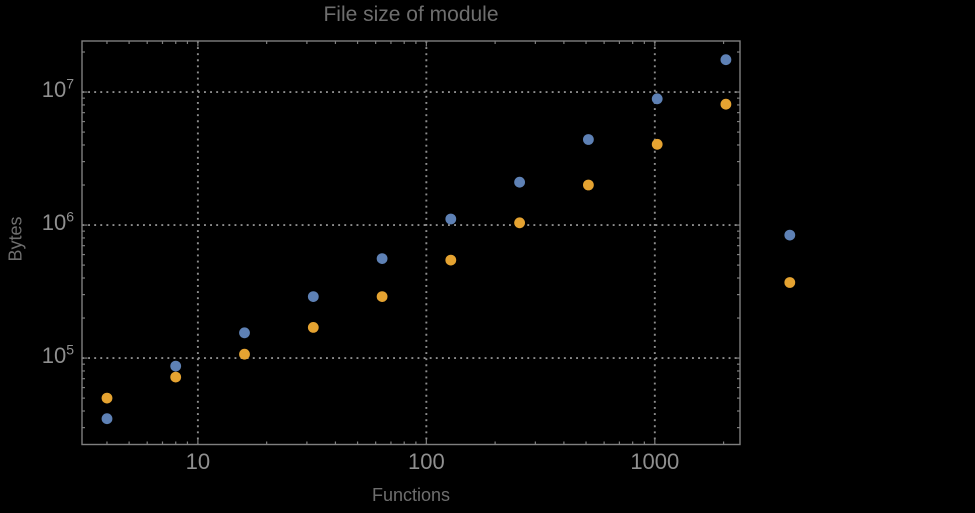 Image resolution: width=975 pixels, height=513 pixels. What do you see at coordinates (57, 355) in the screenshot?
I see `y-tick-label: 10⁵` at bounding box center [57, 355].